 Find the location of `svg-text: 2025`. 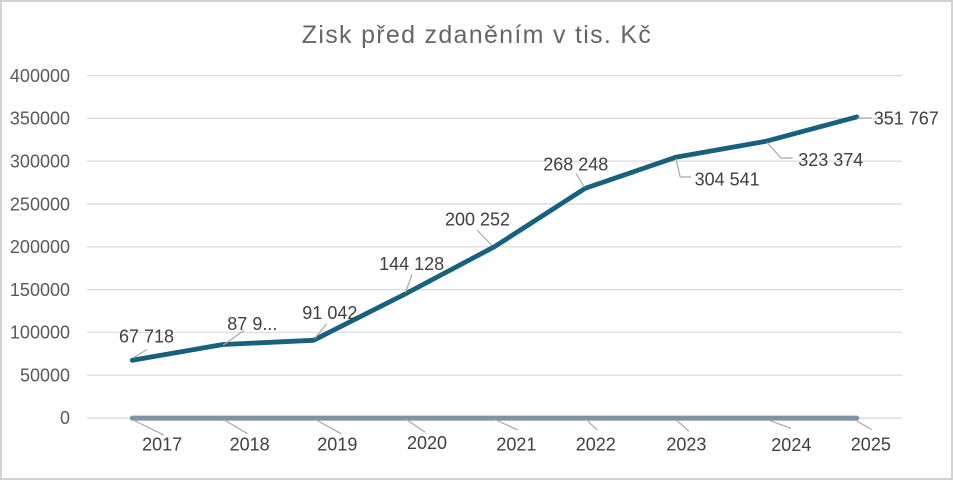

svg-text: 2025 is located at coordinates (871, 445).